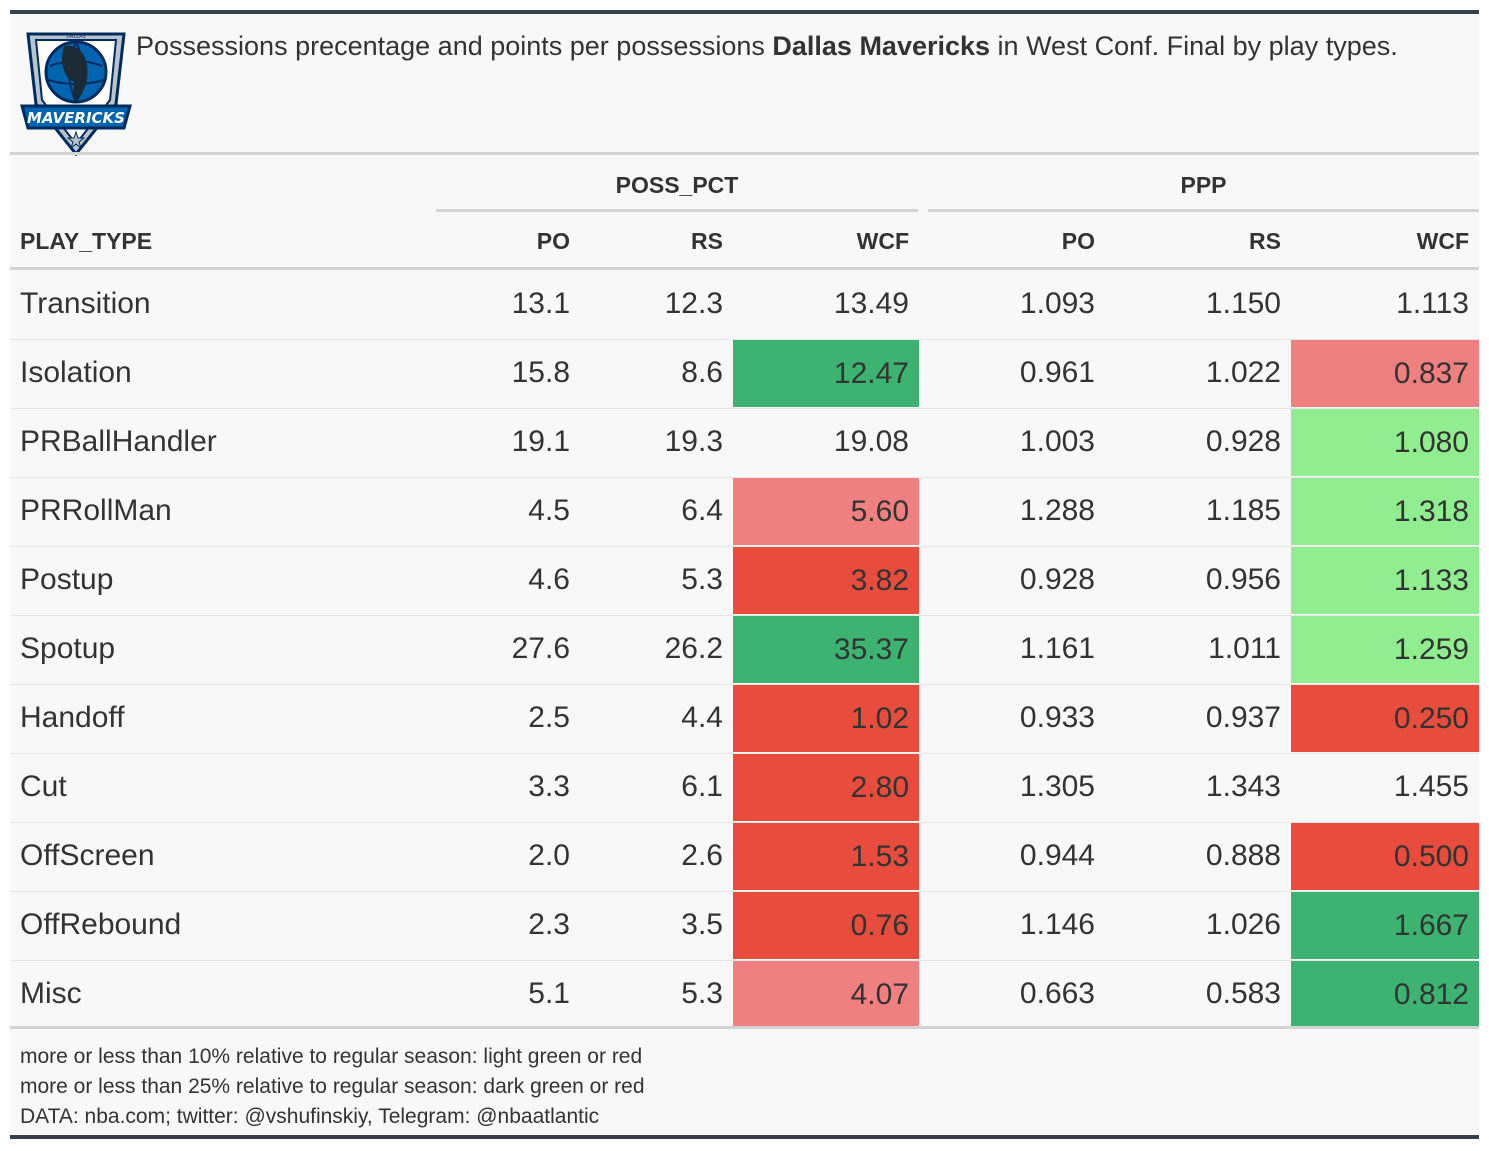  What do you see at coordinates (1203, 185) in the screenshot?
I see `spanner-ppp: PPP` at bounding box center [1203, 185].